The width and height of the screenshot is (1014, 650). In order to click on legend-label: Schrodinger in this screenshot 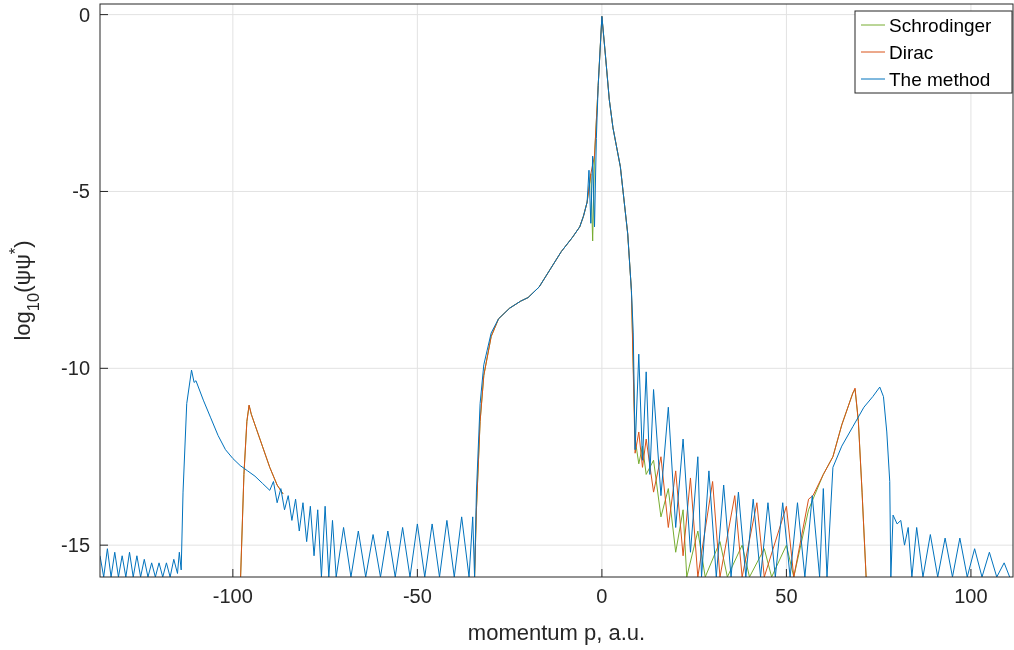, I will do `click(941, 25)`.